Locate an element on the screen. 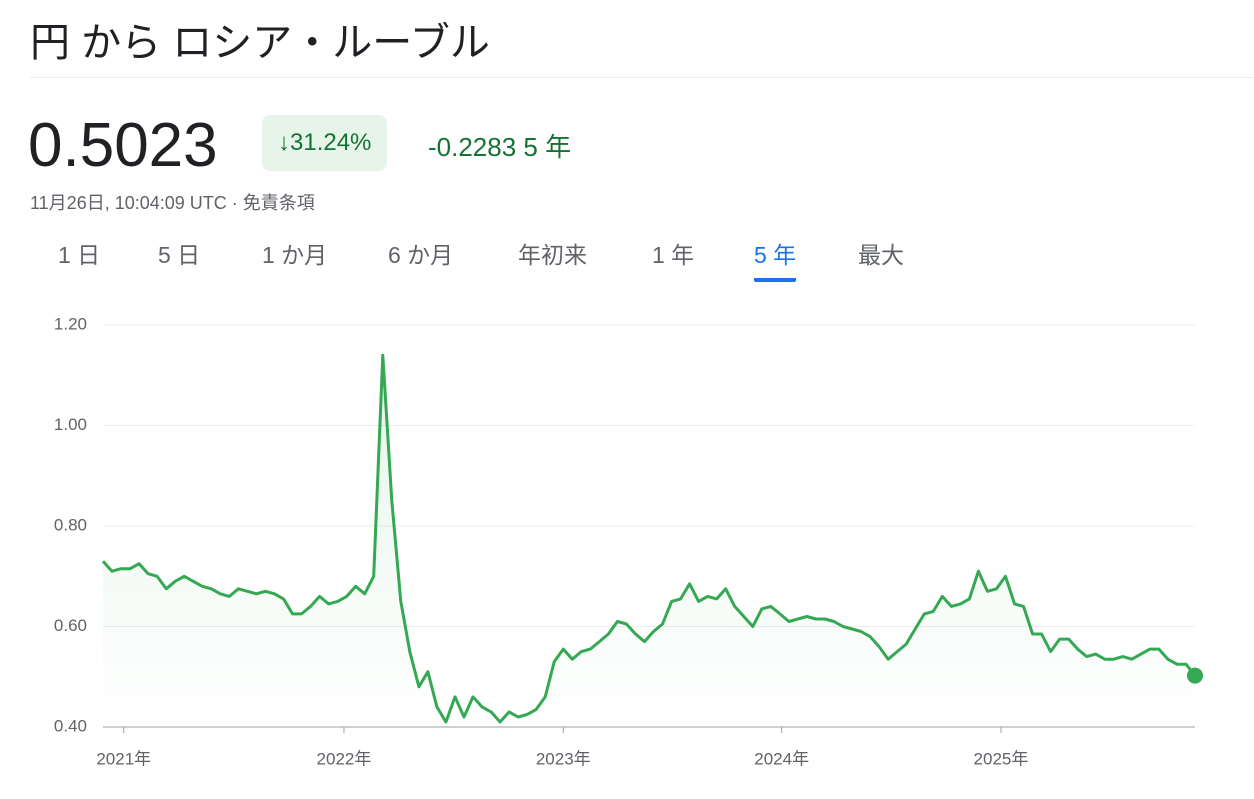  range-tab: 1 日 is located at coordinates (79, 255).